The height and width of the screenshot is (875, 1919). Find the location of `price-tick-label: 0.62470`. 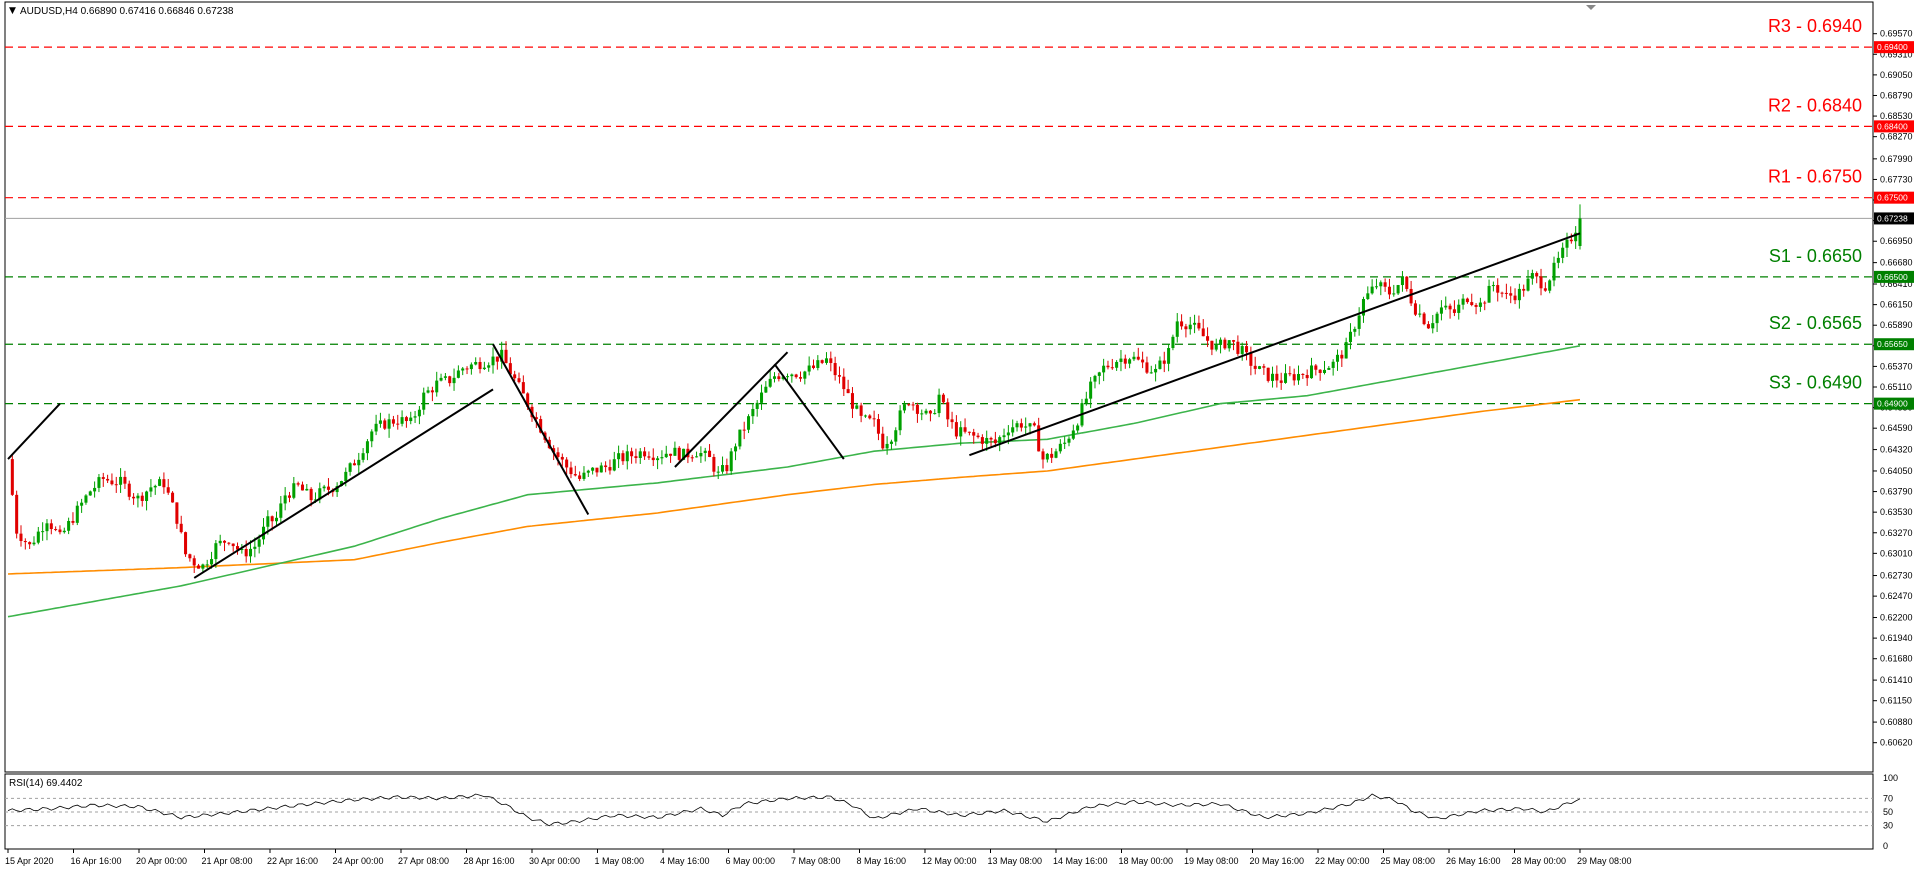

price-tick-label: 0.62470 is located at coordinates (1896, 596).